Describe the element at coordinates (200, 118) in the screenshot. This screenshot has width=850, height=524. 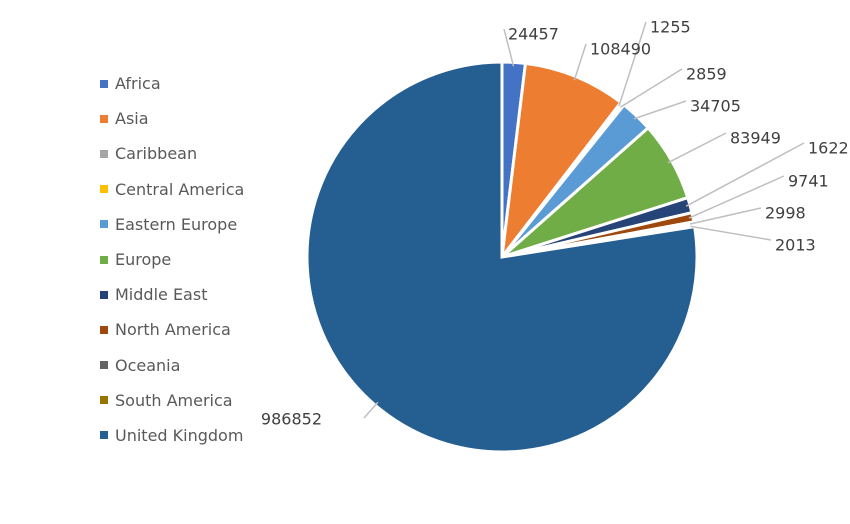
I see `legend-item-asia: Asia` at that location.